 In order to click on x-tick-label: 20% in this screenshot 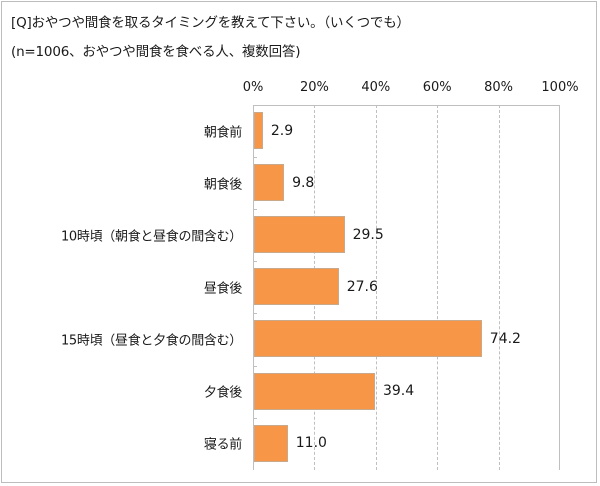, I will do `click(314, 87)`.